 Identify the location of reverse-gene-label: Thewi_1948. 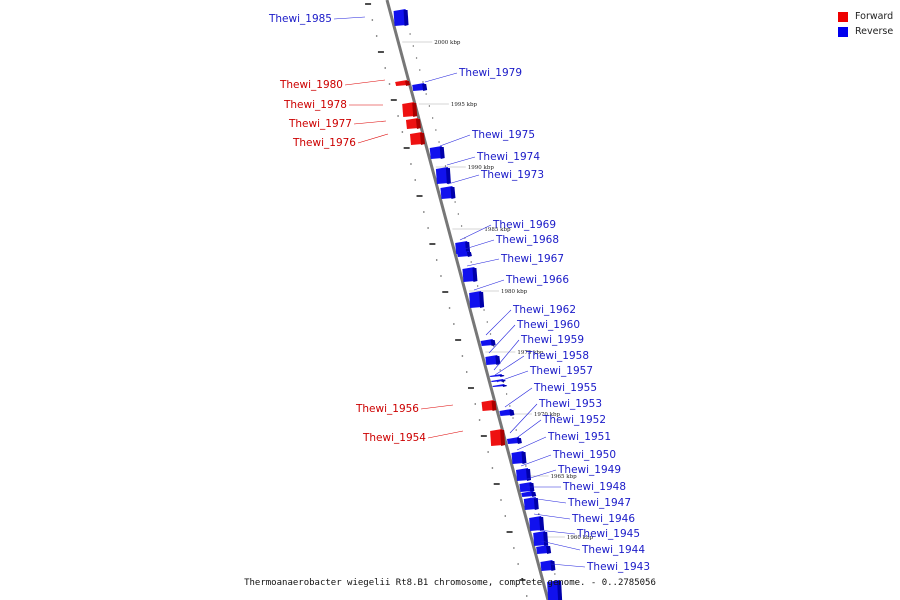
(594, 487).